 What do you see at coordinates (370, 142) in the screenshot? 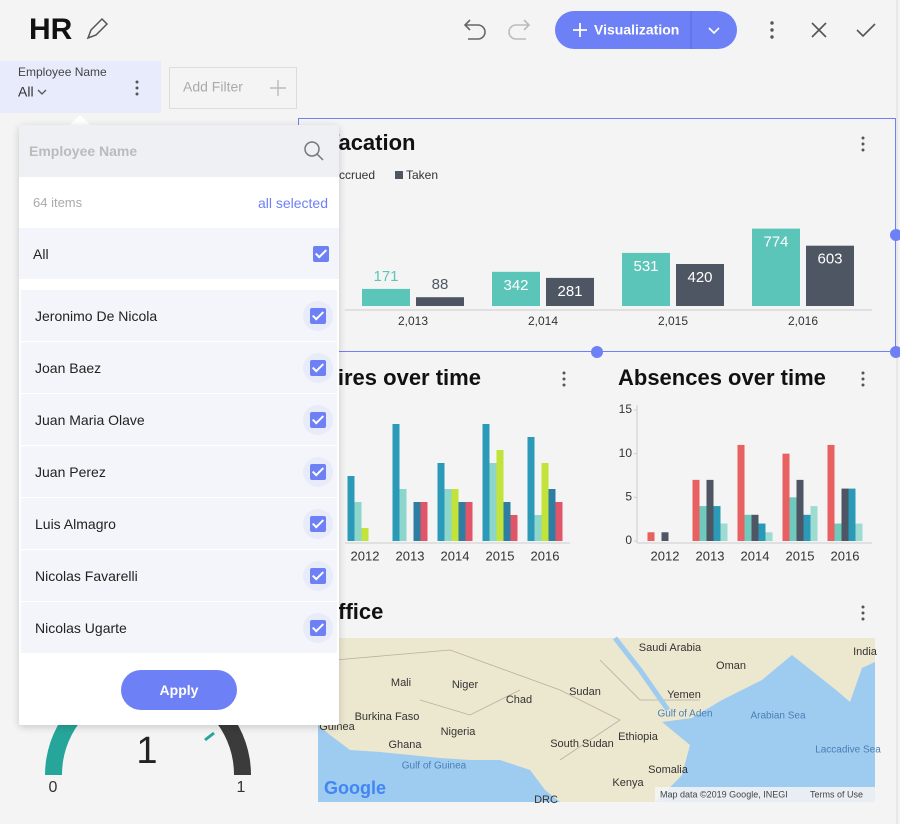
I see `vacation-title: Vacation` at bounding box center [370, 142].